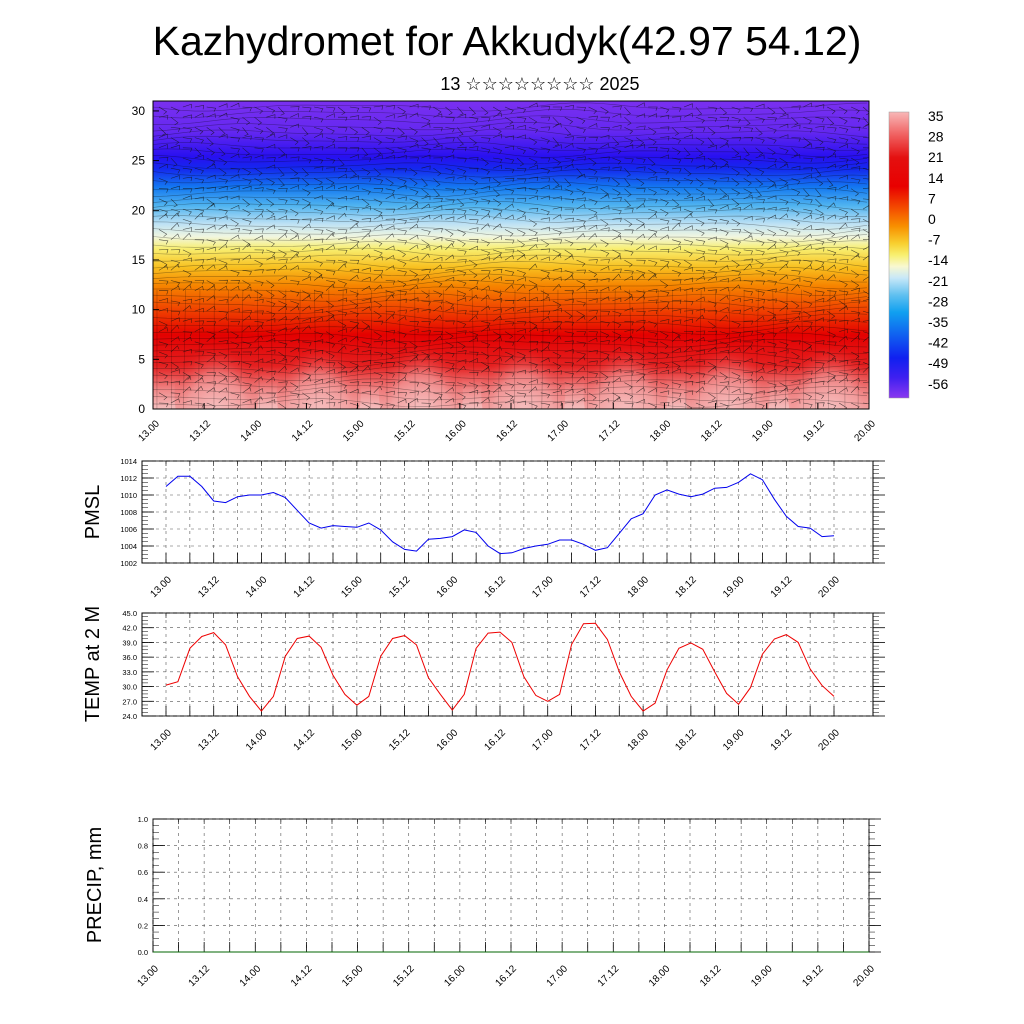 This screenshot has width=1024, height=1024. Describe the element at coordinates (734, 587) in the screenshot. I see `x-tick-label: 19.00` at that location.